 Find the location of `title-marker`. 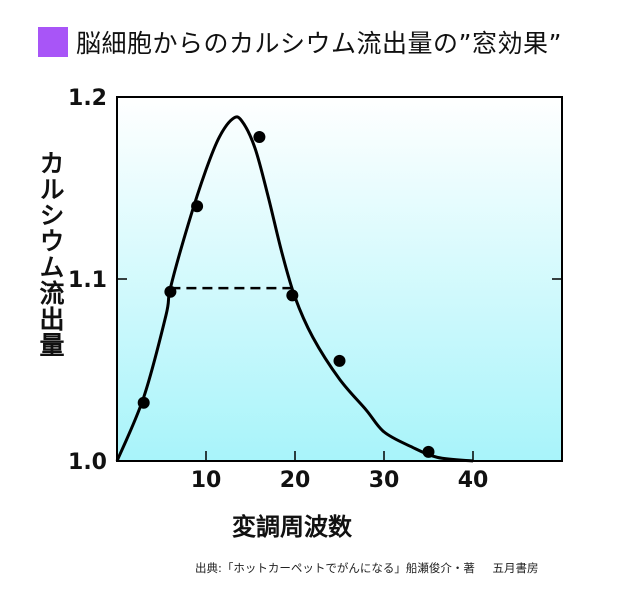

title-marker is located at coordinates (53, 42).